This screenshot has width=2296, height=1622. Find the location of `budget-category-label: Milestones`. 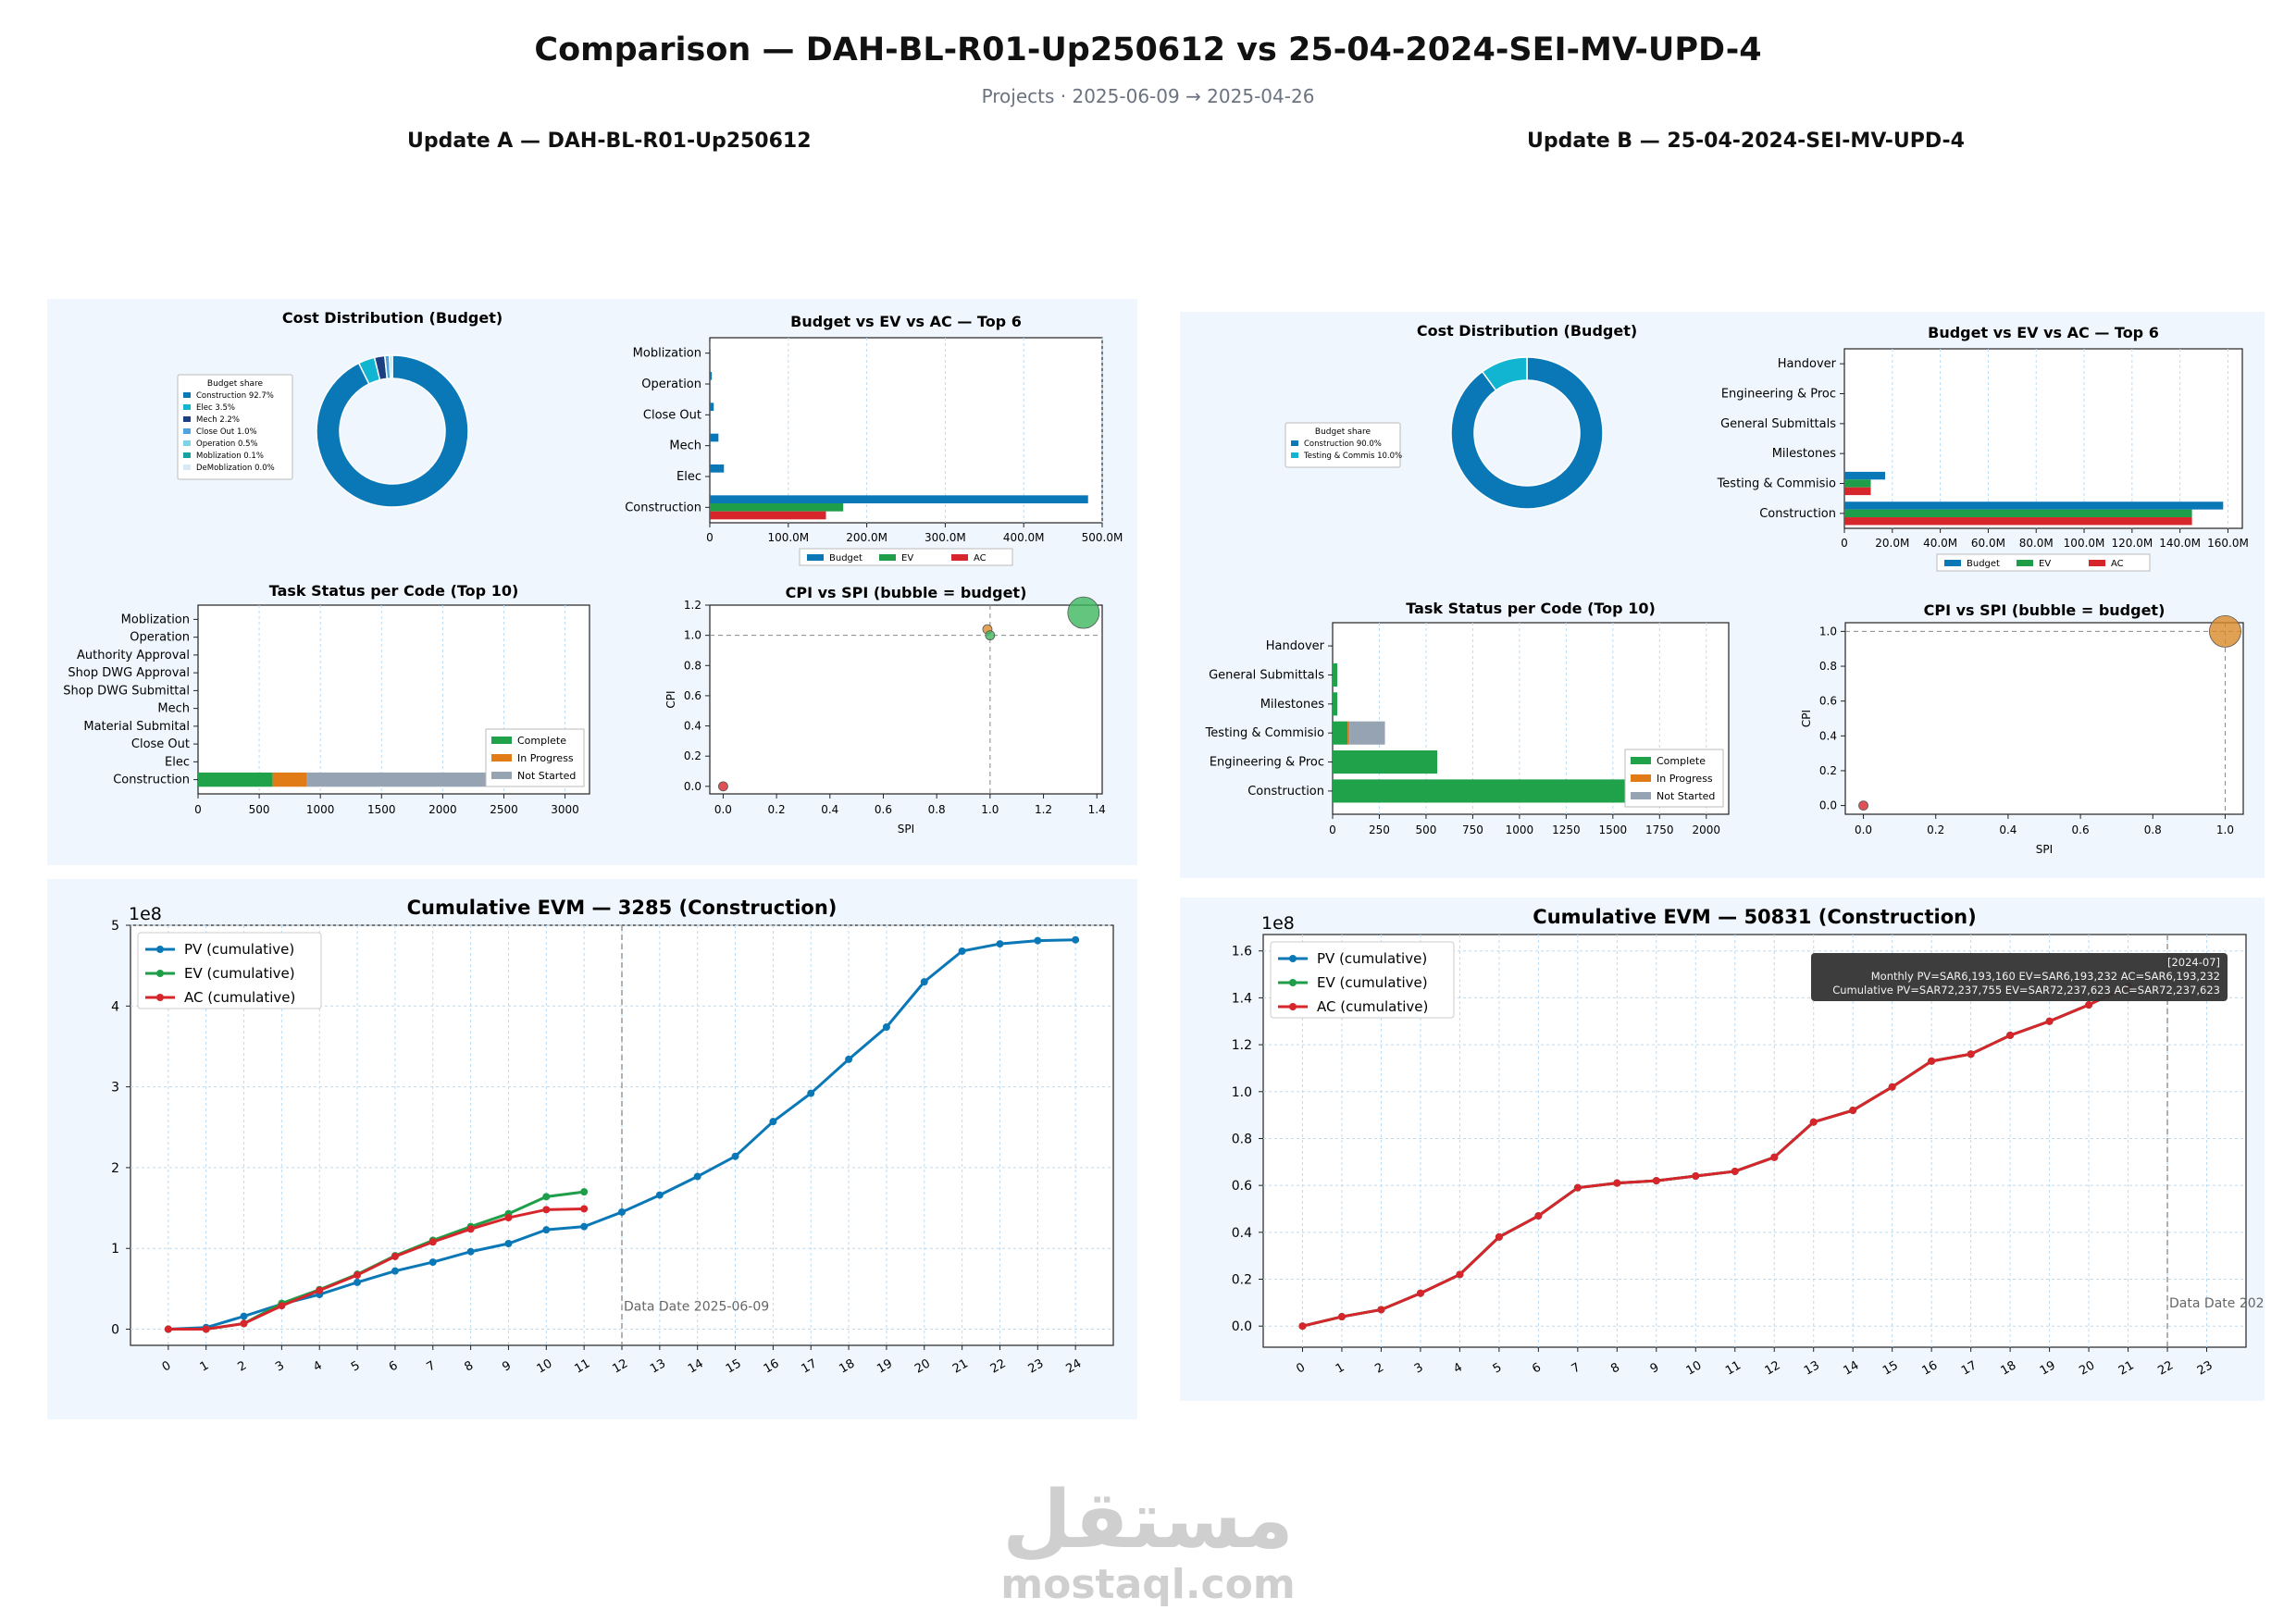

budget-category-label: Milestones is located at coordinates (1804, 454).